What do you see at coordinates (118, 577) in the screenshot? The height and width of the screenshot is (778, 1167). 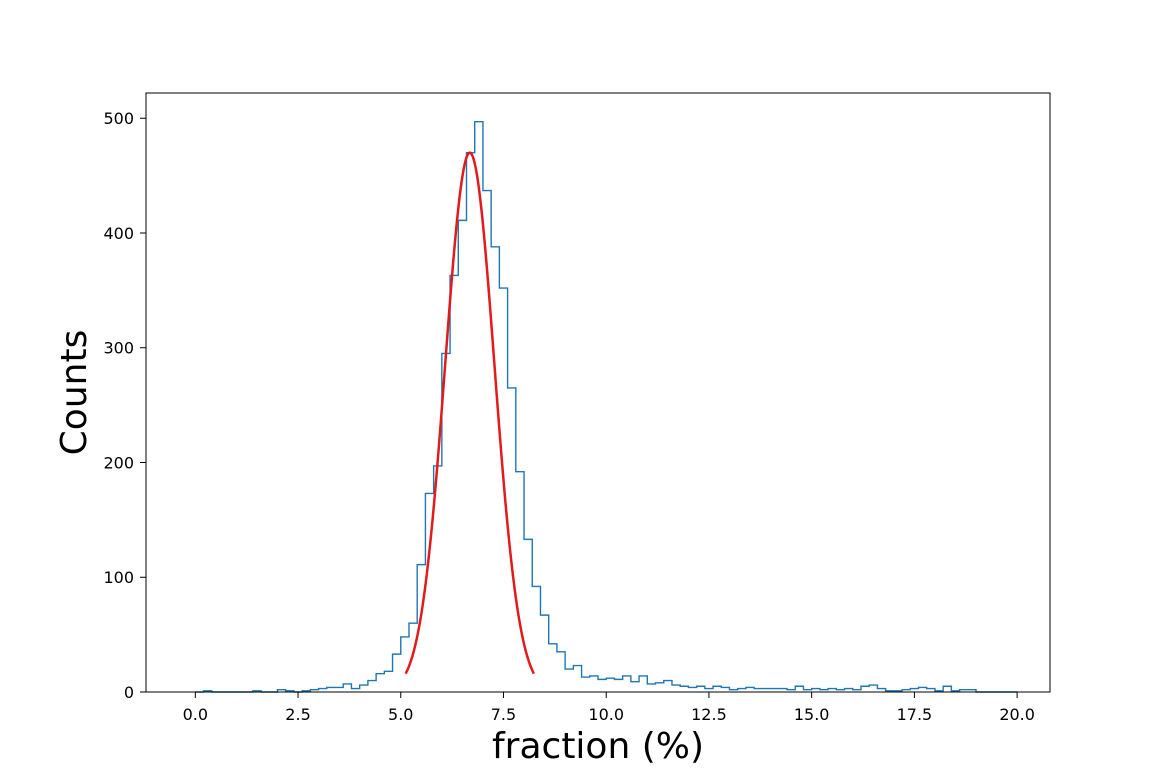 I see `y-tick-label: 100` at bounding box center [118, 577].